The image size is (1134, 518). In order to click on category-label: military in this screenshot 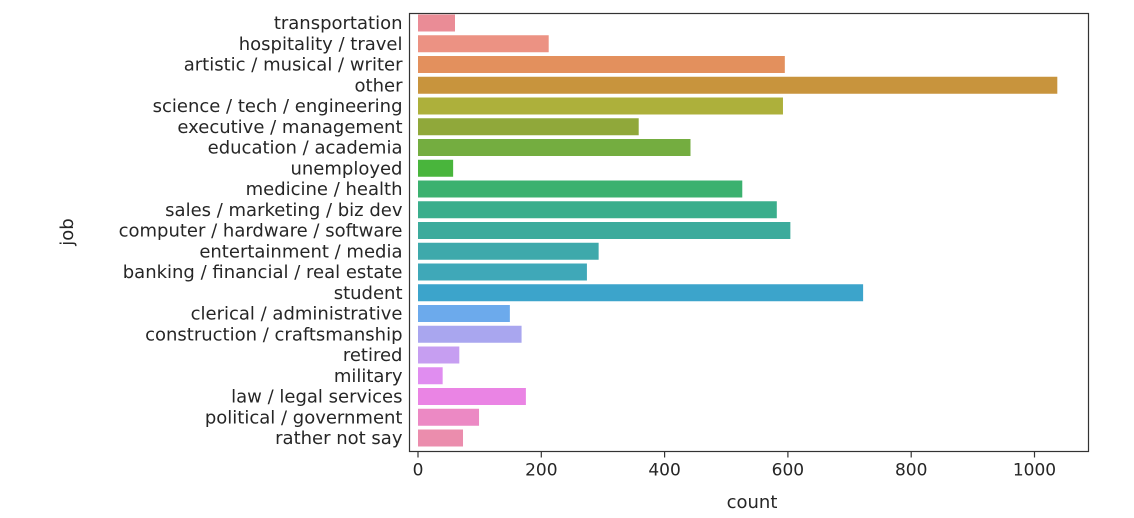, I will do `click(368, 376)`.